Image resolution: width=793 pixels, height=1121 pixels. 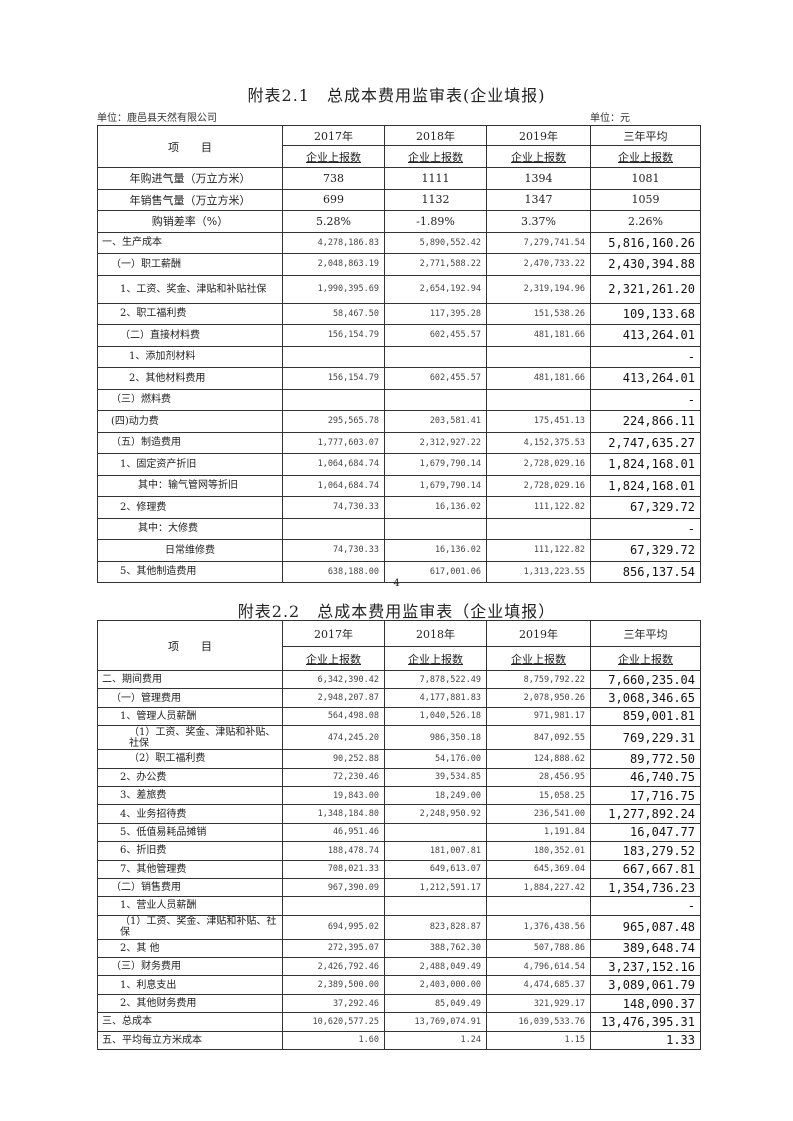 I want to click on row-label: 2、职工福利费, so click(x=190, y=313).